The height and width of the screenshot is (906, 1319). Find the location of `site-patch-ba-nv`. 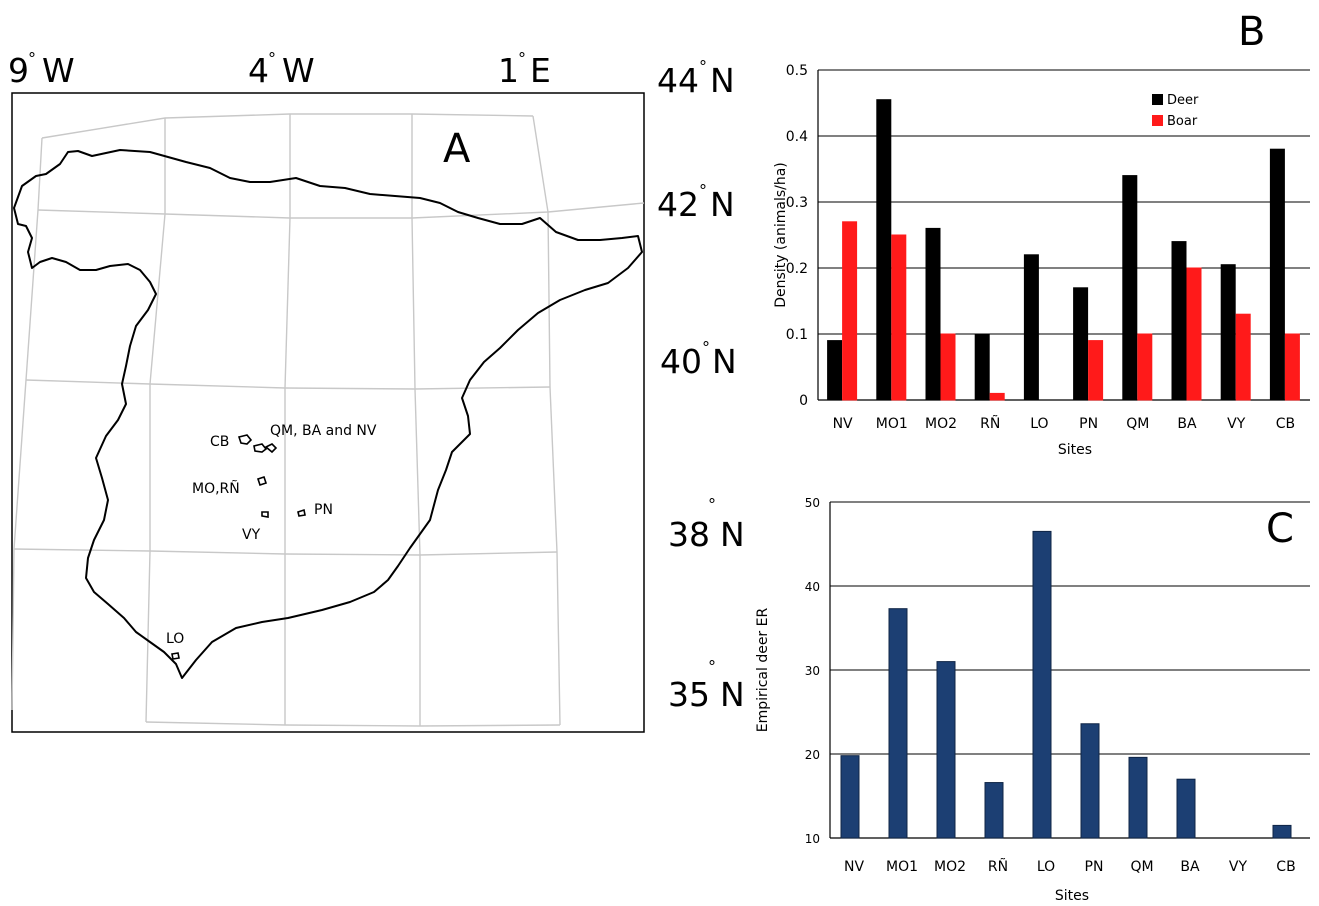

site-patch-ba-nv is located at coordinates (271, 448).